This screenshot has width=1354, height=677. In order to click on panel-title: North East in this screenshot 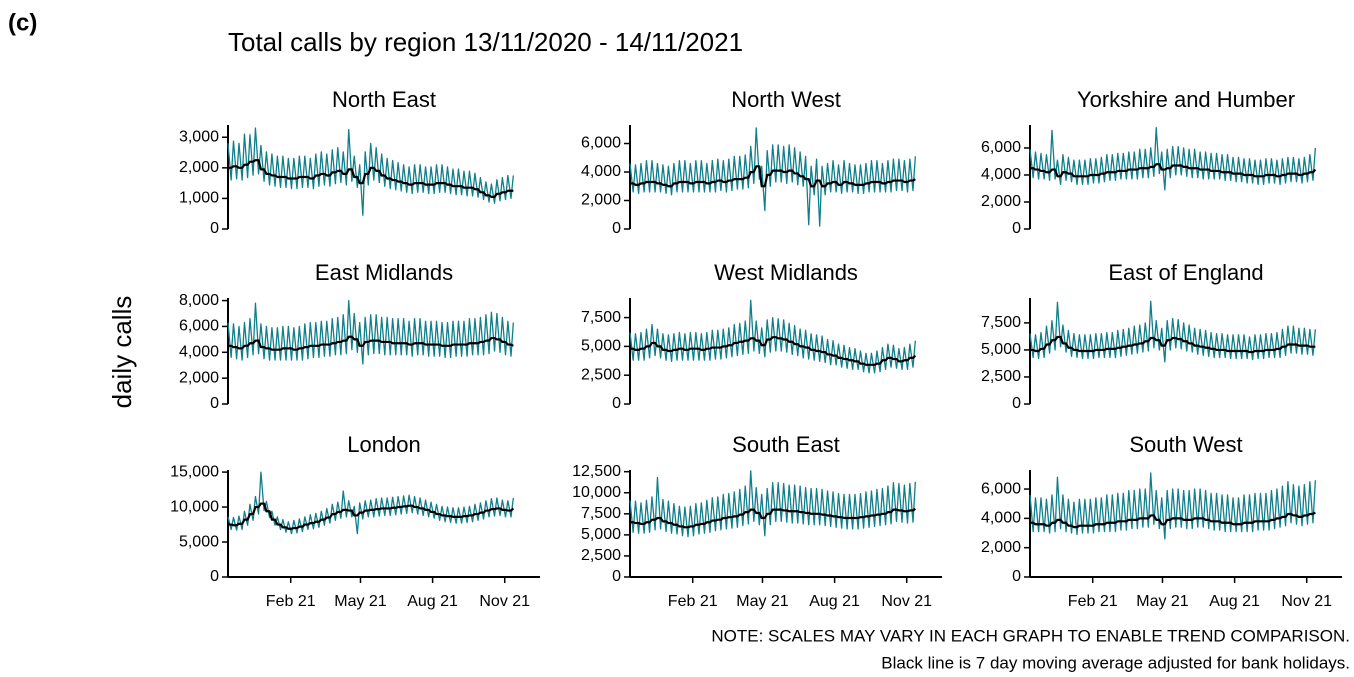, I will do `click(384, 99)`.